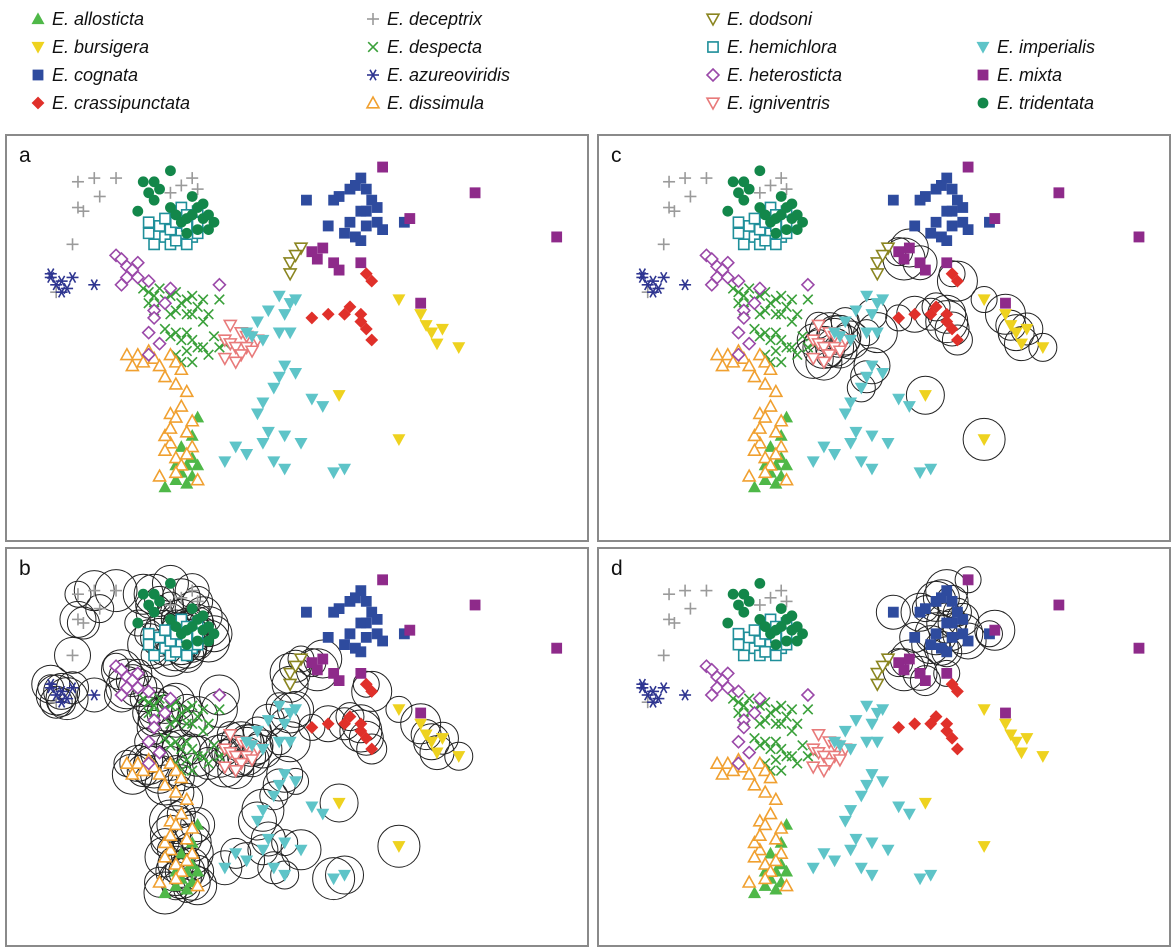 The width and height of the screenshot is (1171, 947). What do you see at coordinates (616, 155) in the screenshot?
I see `panel-label: c` at bounding box center [616, 155].